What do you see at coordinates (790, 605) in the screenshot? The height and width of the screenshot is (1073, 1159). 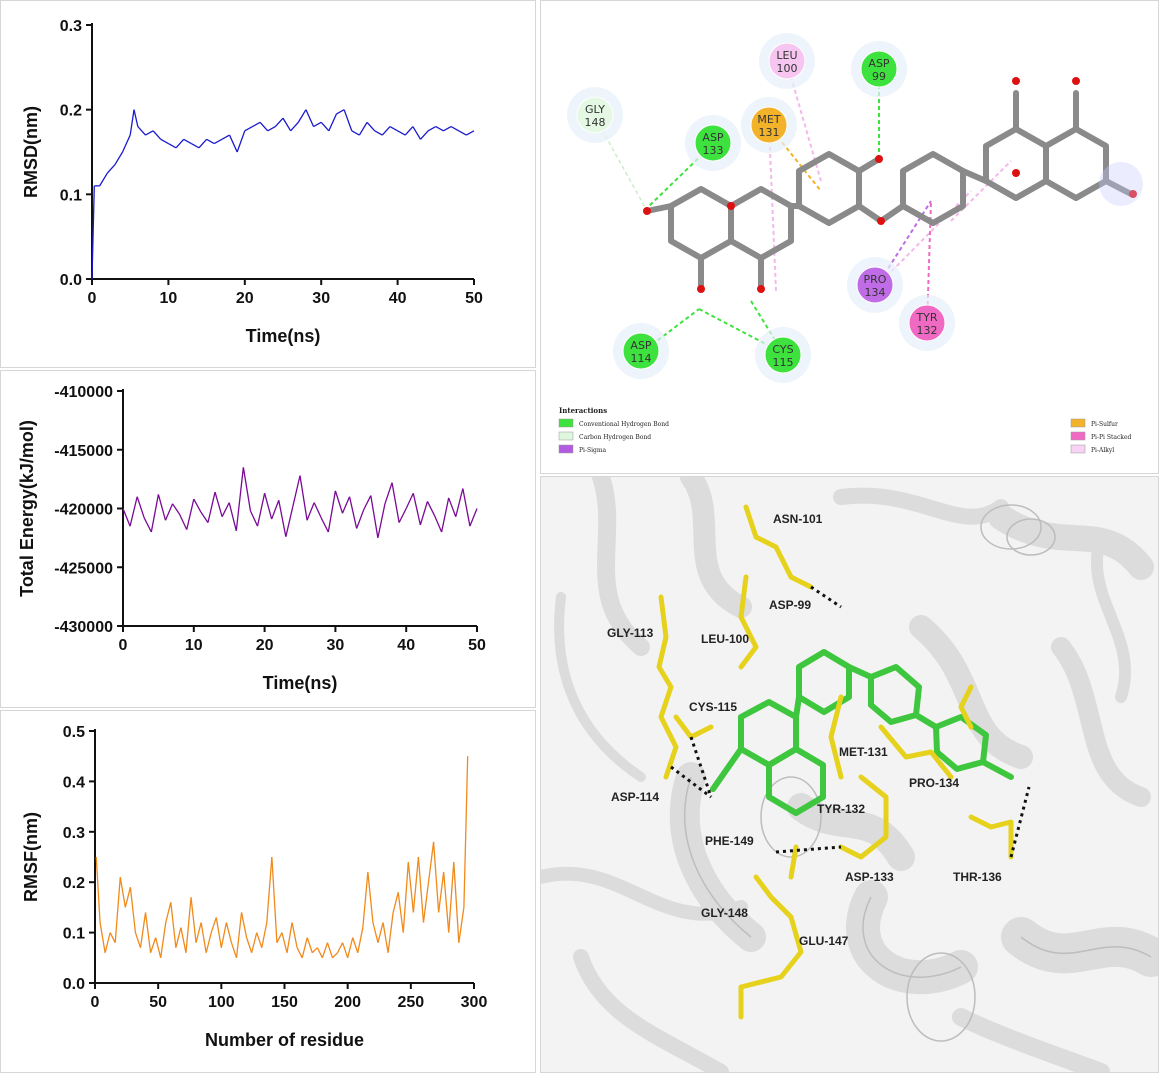 I see `label-asp-99: ASP-99` at bounding box center [790, 605].